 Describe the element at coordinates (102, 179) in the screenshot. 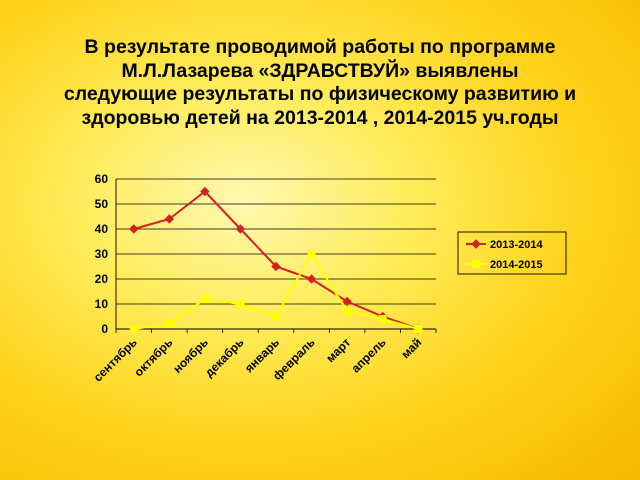

I see `y-tick-label: 60` at that location.